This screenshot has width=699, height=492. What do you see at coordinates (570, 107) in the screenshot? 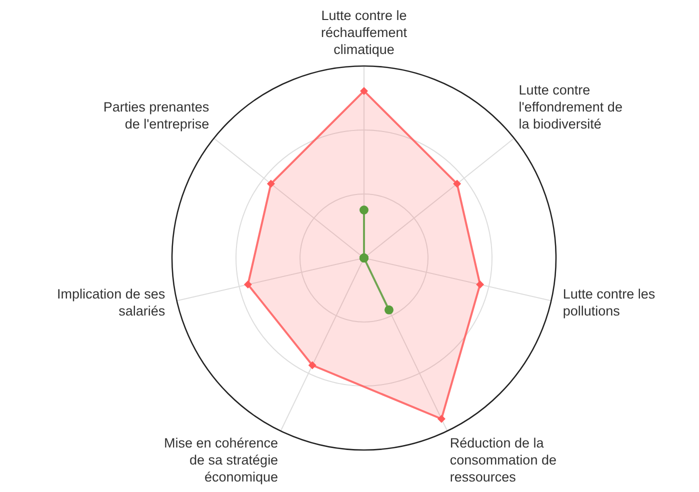
I see `spoke-label: Lutte contre l'effondrement de la biodiversité` at bounding box center [570, 107].